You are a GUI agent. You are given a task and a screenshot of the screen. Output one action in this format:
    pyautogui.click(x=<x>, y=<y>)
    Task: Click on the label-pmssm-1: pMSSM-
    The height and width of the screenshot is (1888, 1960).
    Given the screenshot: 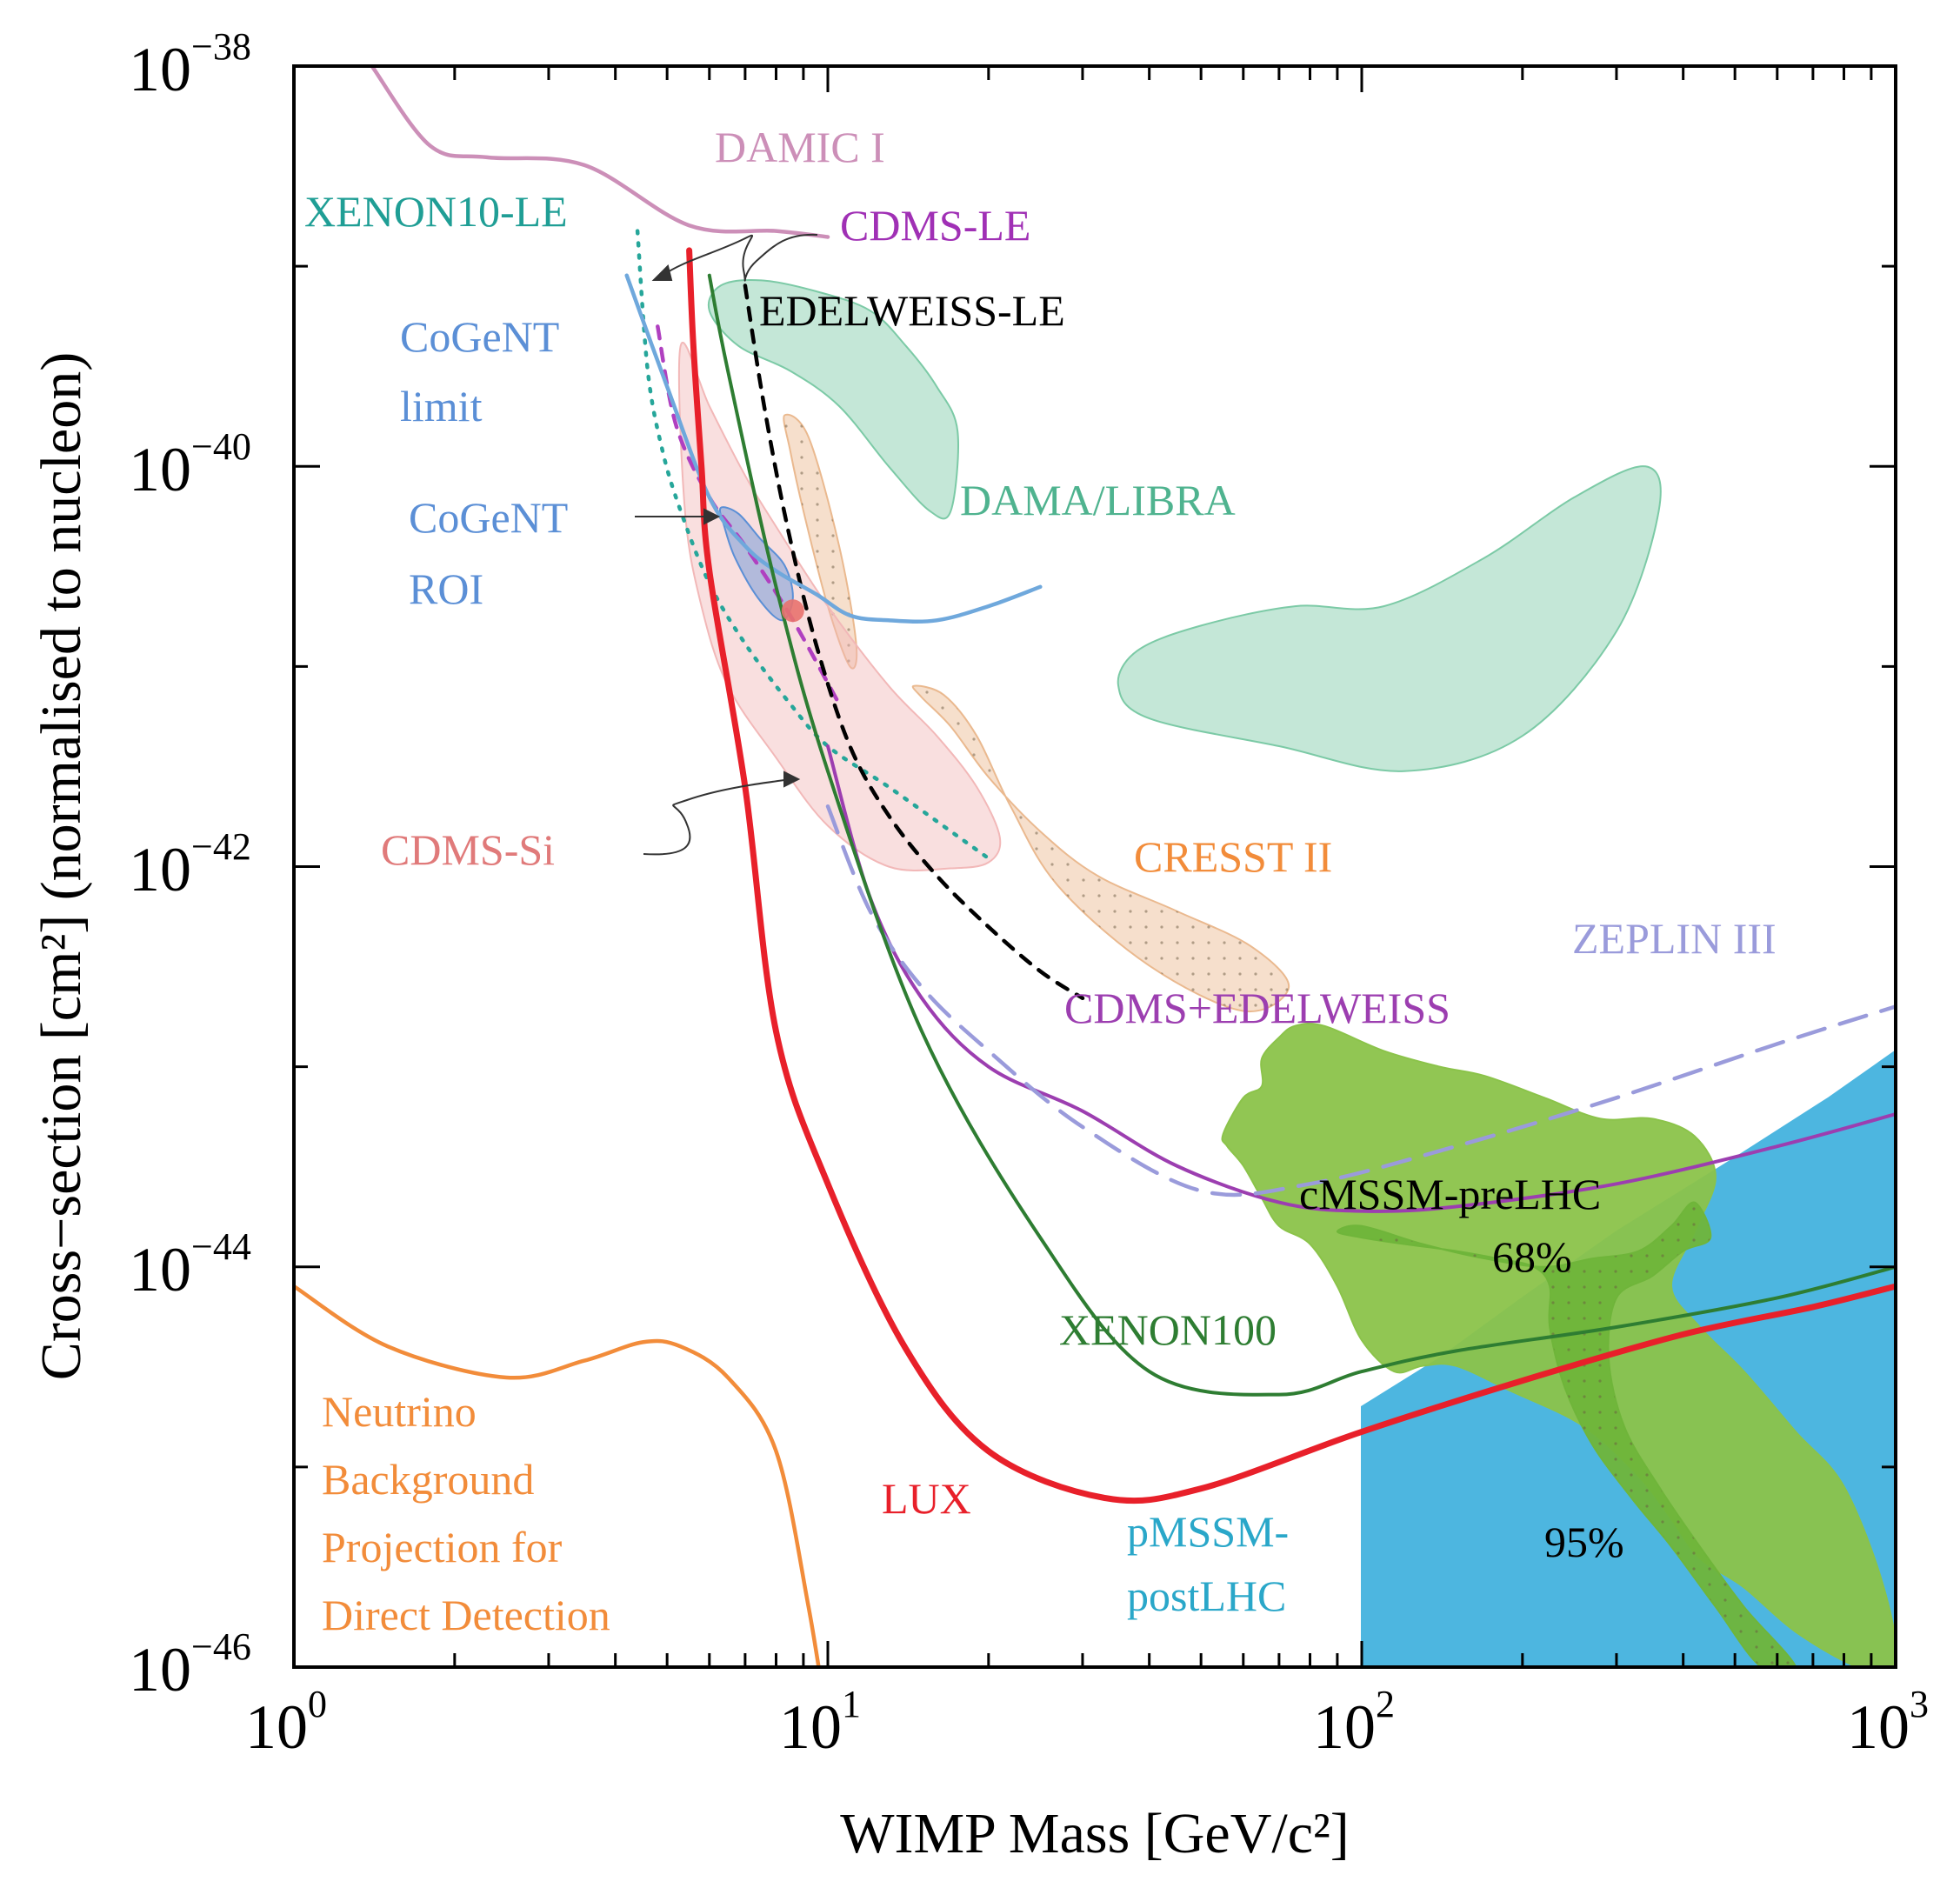 What is the action you would take?
    pyautogui.click(x=1208, y=1531)
    